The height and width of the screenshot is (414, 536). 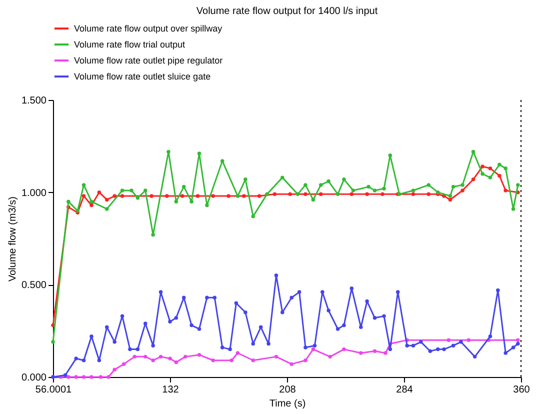 I want to click on x-tick-label: 132, so click(x=171, y=390).